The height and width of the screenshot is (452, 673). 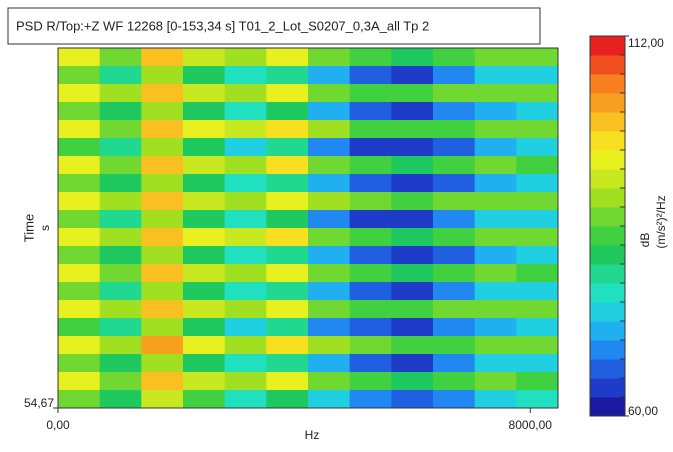 I want to click on colorbar-label: dB, so click(x=645, y=240).